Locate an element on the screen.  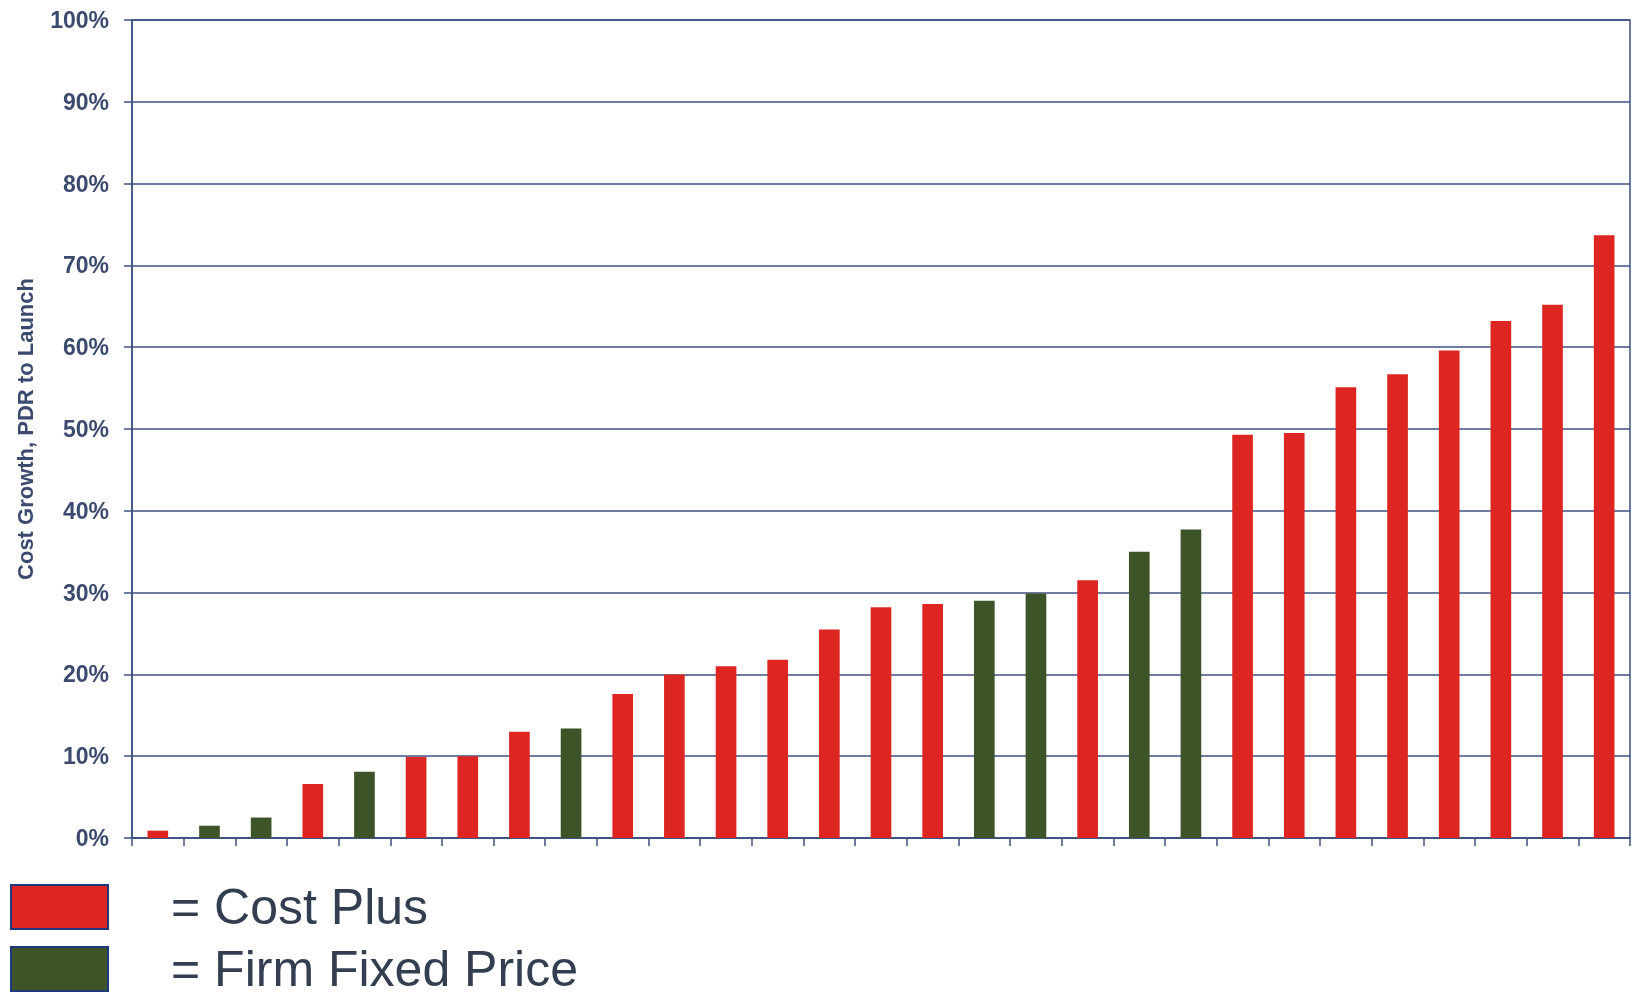
y-tick-label: 20% is located at coordinates (85, 674).